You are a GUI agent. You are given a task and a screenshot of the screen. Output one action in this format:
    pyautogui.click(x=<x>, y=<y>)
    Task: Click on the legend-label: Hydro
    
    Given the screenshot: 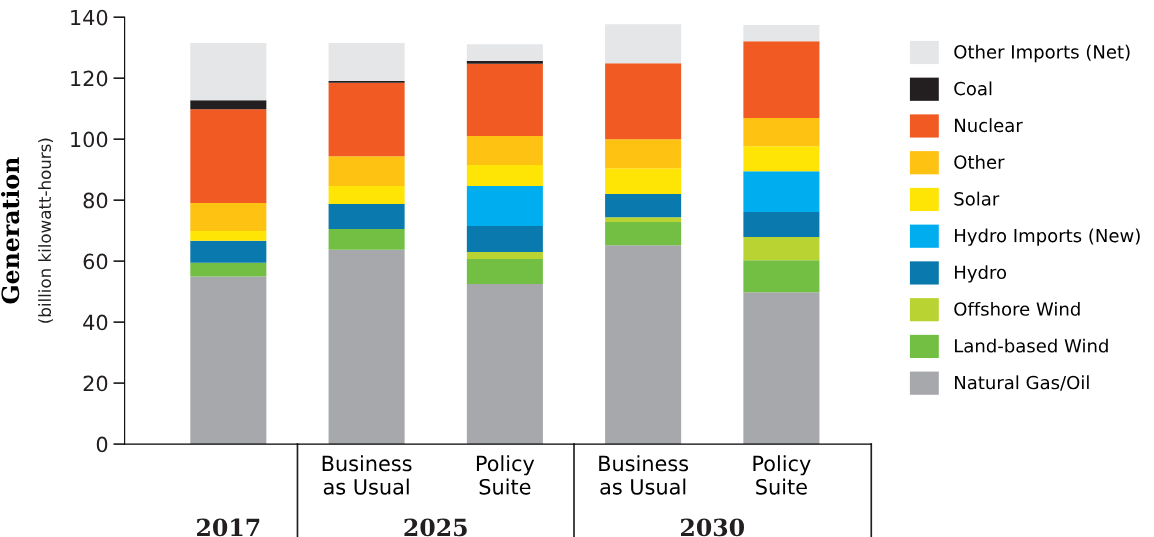 What is the action you would take?
    pyautogui.click(x=981, y=274)
    